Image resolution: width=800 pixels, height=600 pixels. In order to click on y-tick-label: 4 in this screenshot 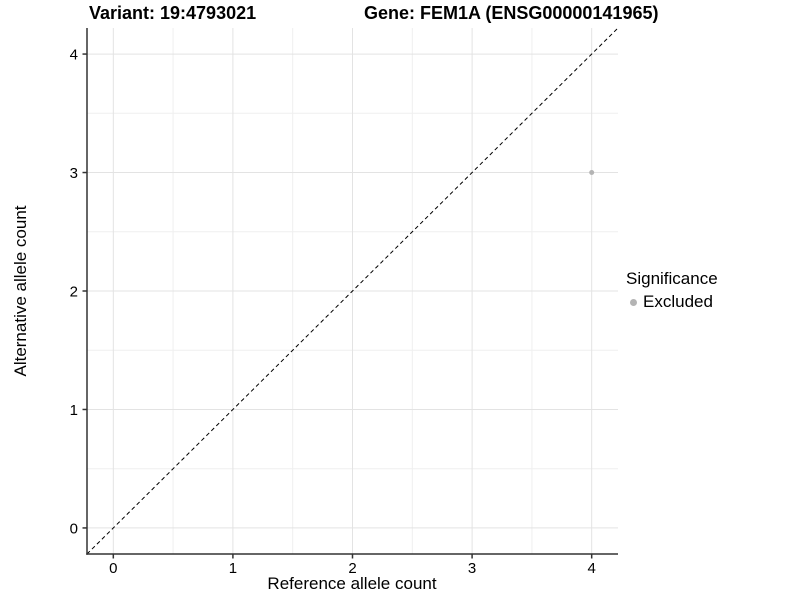, I will do `click(74, 55)`.